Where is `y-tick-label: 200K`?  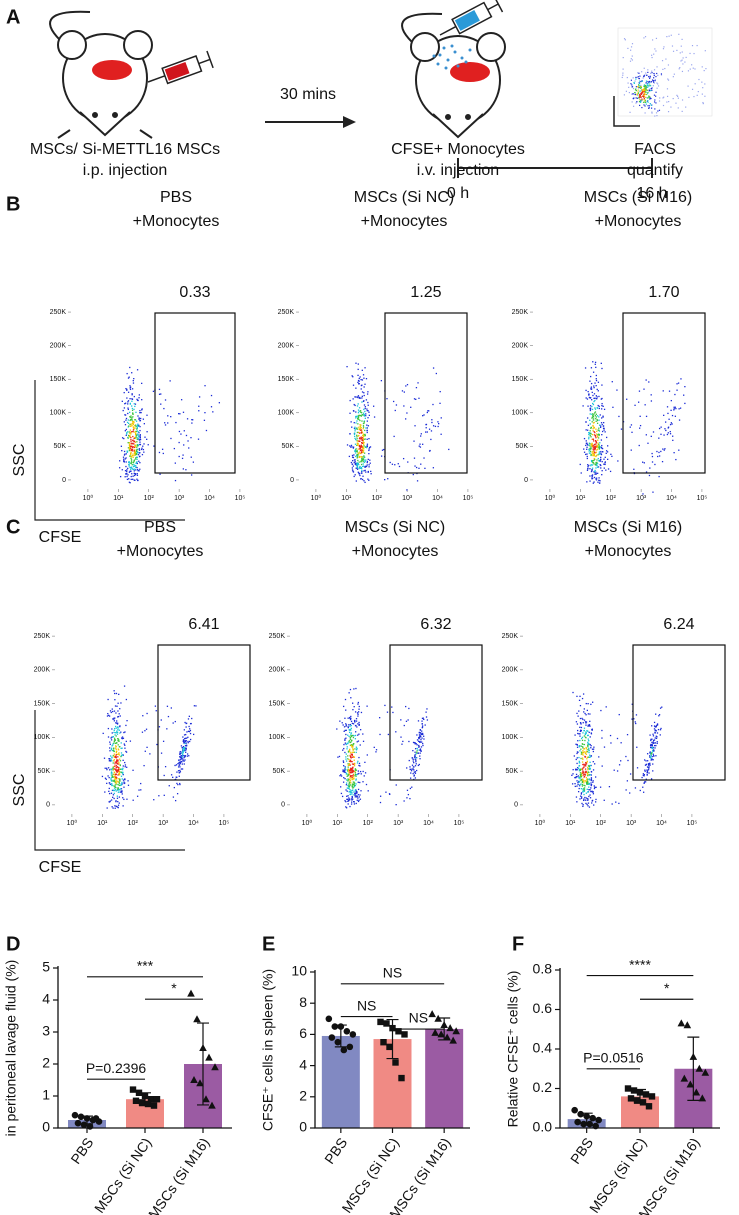 y-tick-label: 200K is located at coordinates (286, 345).